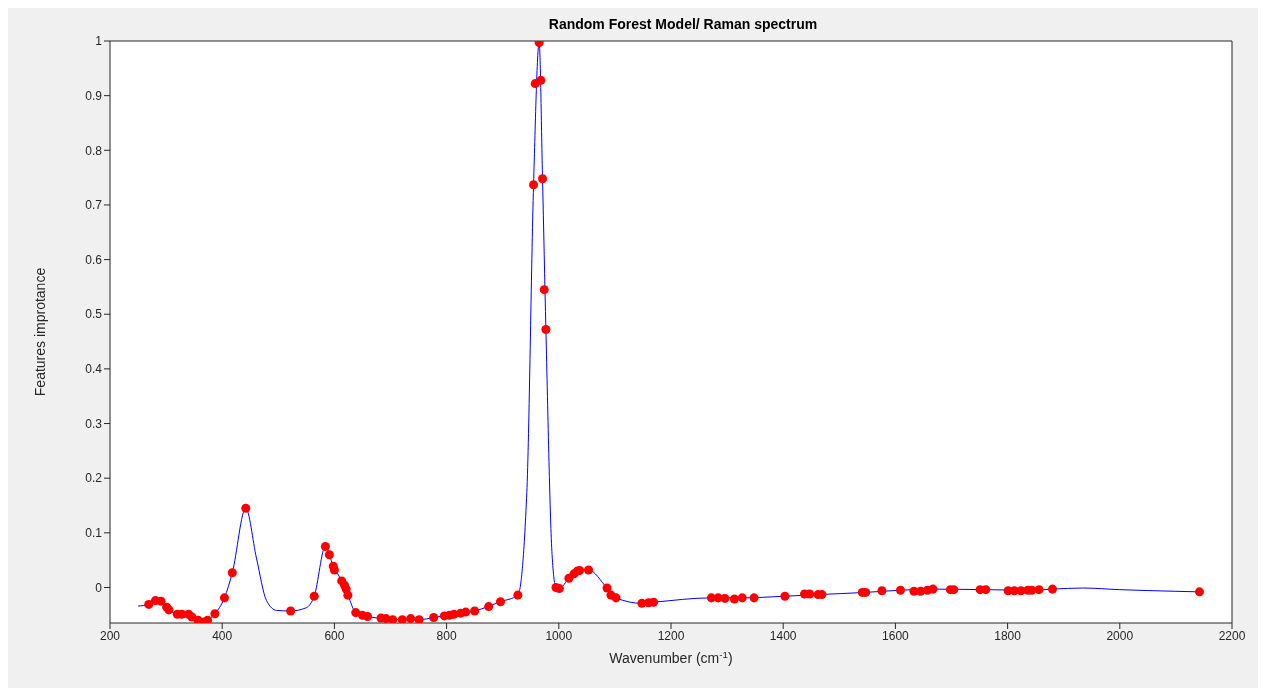 Image resolution: width=1266 pixels, height=693 pixels. What do you see at coordinates (94, 369) in the screenshot?
I see `y-tick-label: 0.4` at bounding box center [94, 369].